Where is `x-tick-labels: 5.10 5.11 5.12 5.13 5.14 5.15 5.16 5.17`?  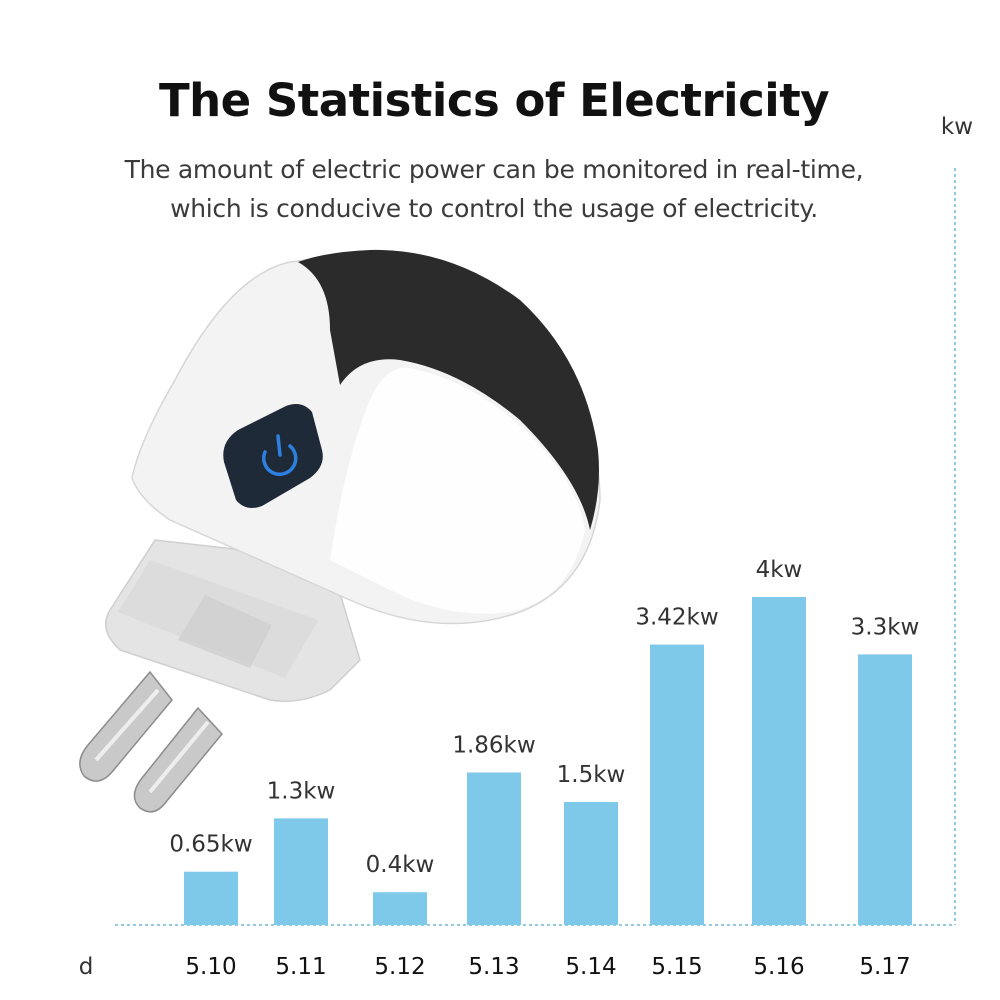 x-tick-labels: 5.10 5.11 5.12 5.13 5.14 5.15 5.16 5.17 is located at coordinates (547, 967).